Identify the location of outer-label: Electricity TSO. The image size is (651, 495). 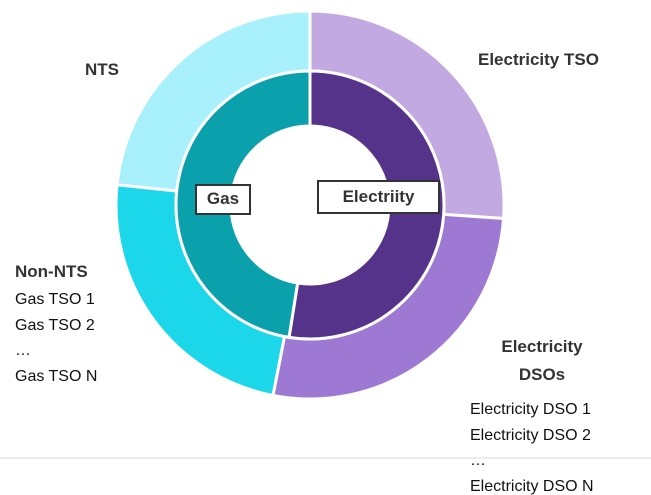
(538, 59).